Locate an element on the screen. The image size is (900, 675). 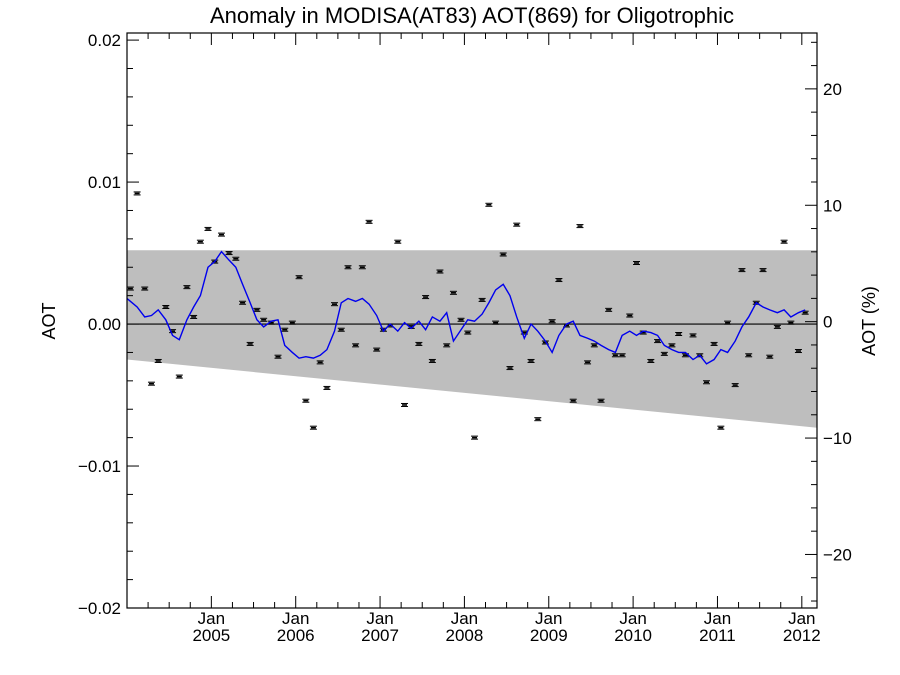
x-tick-year-label: 2008 is located at coordinates (464, 635).